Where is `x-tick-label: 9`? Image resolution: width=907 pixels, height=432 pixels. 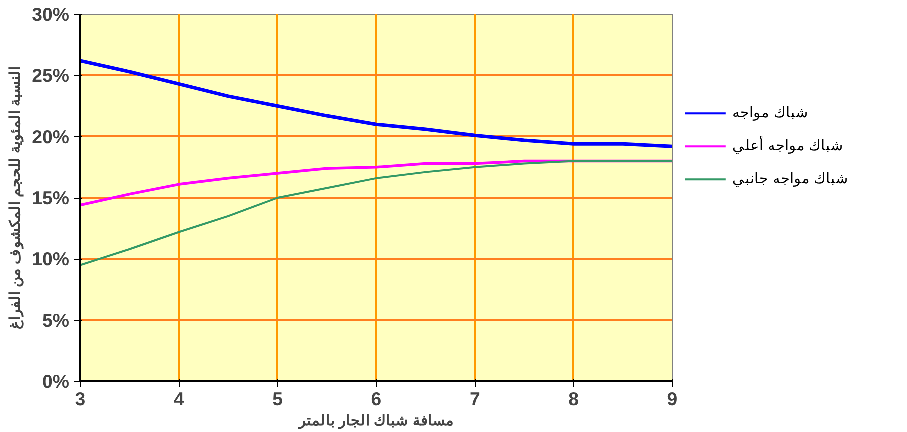
x-tick-label: 9 is located at coordinates (672, 399).